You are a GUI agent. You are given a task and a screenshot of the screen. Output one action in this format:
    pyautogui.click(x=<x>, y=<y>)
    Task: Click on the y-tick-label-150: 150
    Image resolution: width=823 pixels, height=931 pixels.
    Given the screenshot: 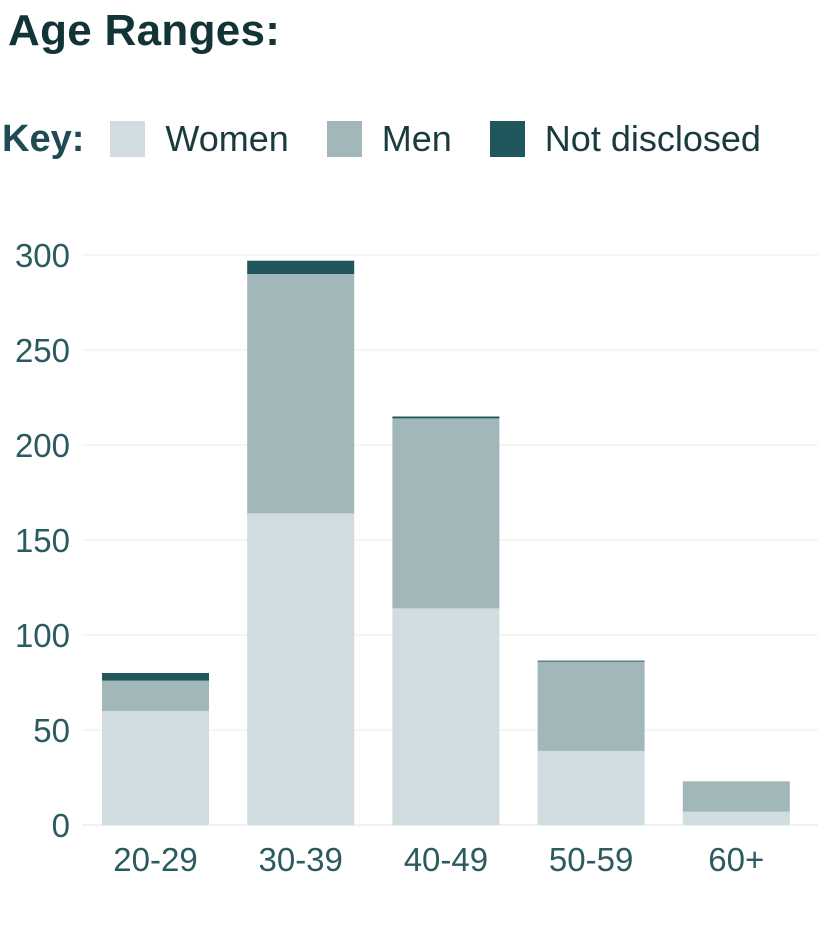 What is the action you would take?
    pyautogui.click(x=42, y=540)
    